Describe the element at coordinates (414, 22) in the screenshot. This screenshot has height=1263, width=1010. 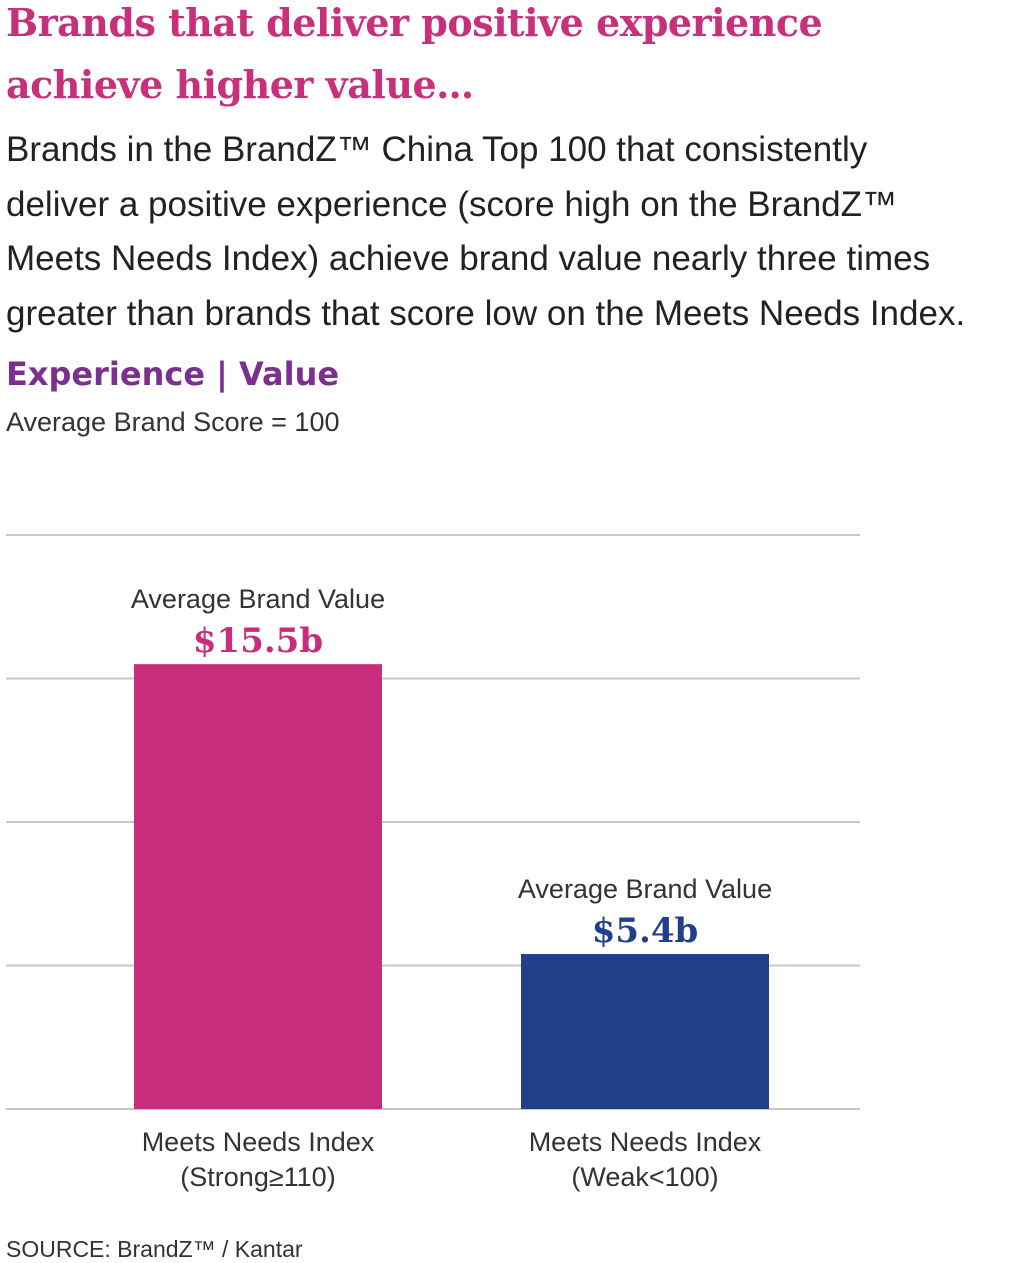
I see `headline-line-1: Brands that deliver positive experience` at that location.